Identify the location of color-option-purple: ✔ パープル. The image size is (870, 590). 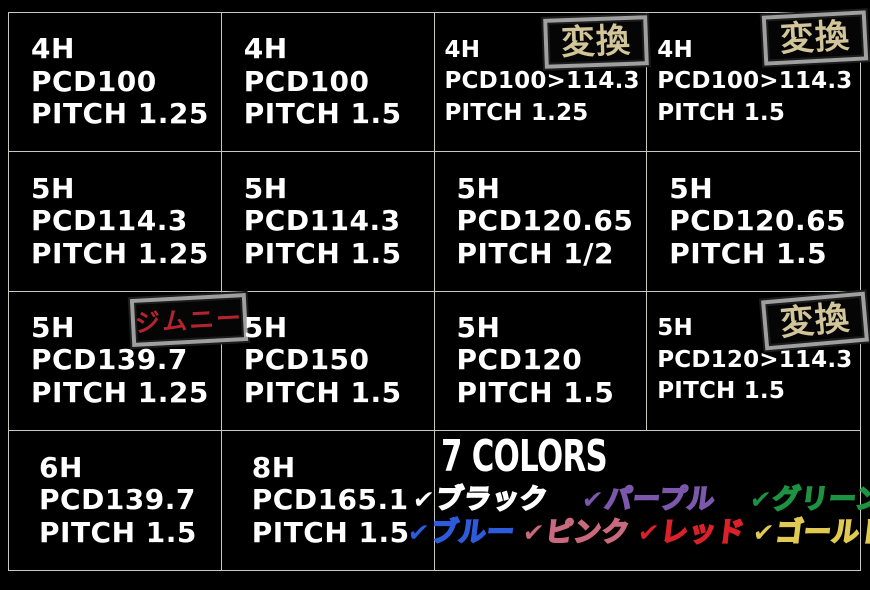
(649, 499).